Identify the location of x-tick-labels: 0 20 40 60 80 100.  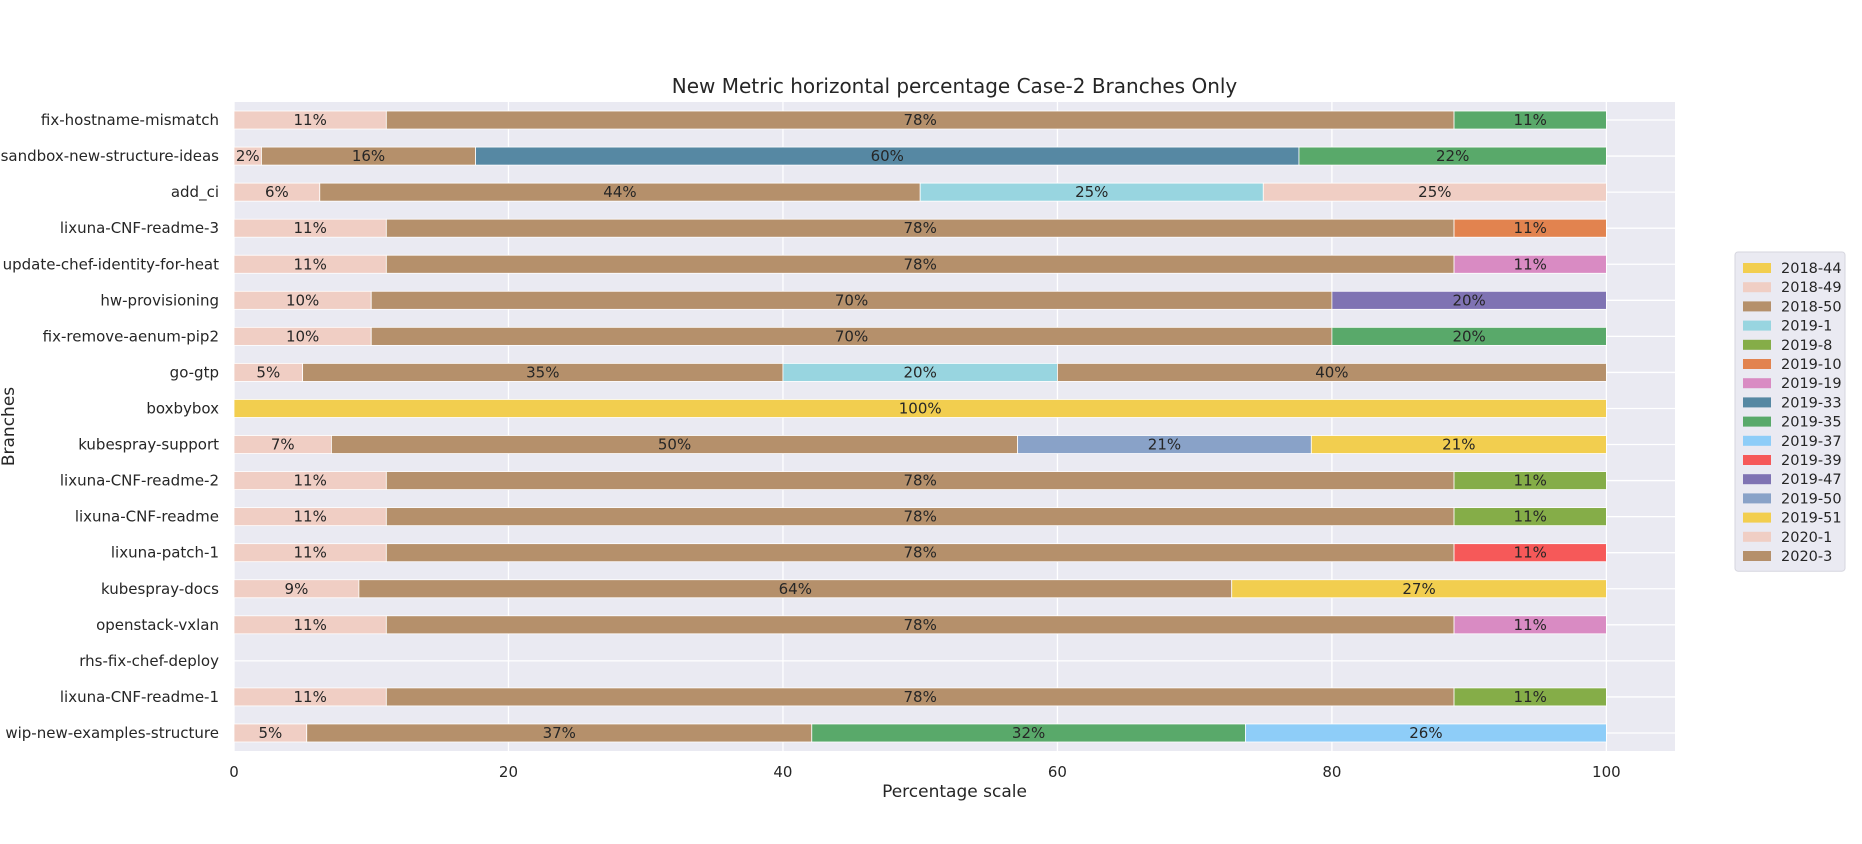
(924, 772).